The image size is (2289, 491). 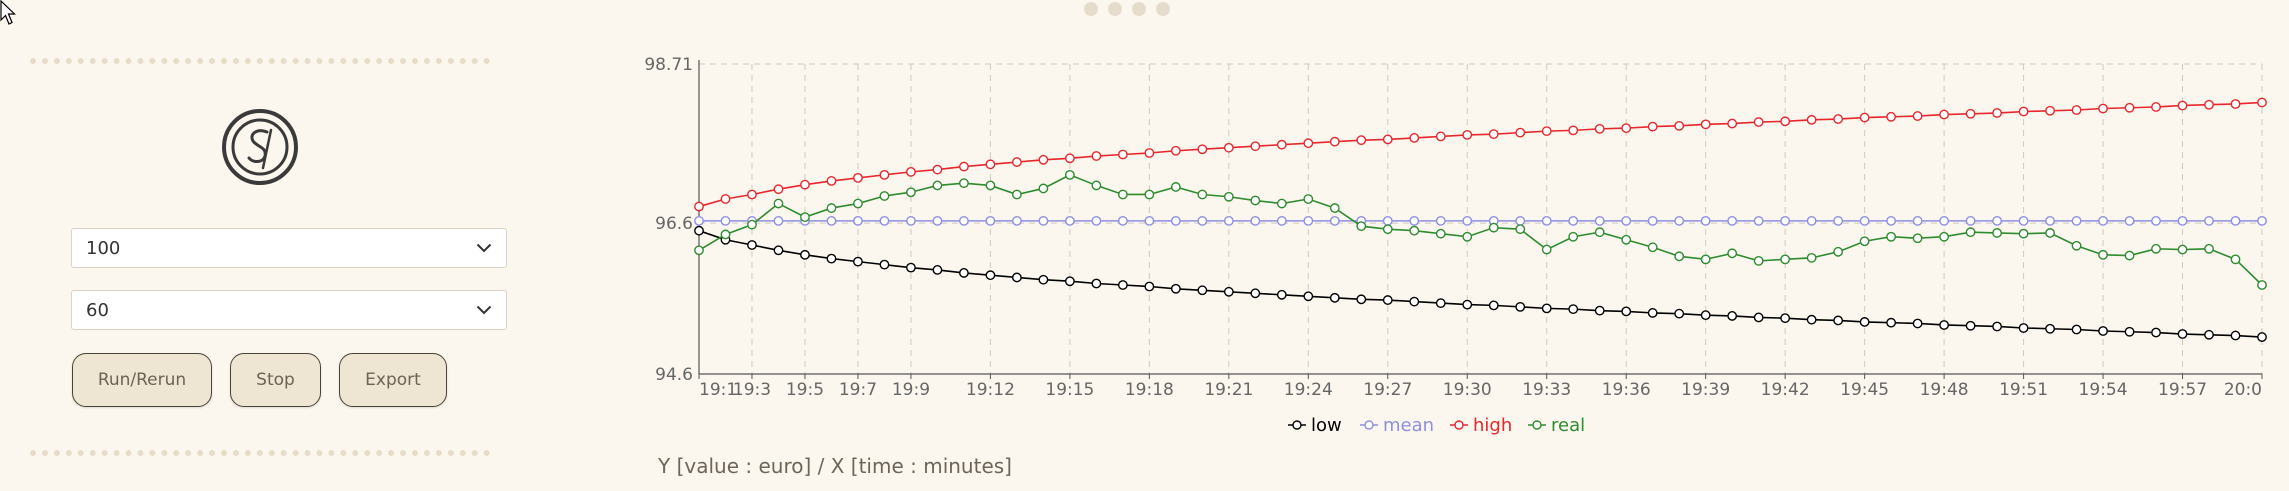 I want to click on legend-label-real: real, so click(x=1568, y=425).